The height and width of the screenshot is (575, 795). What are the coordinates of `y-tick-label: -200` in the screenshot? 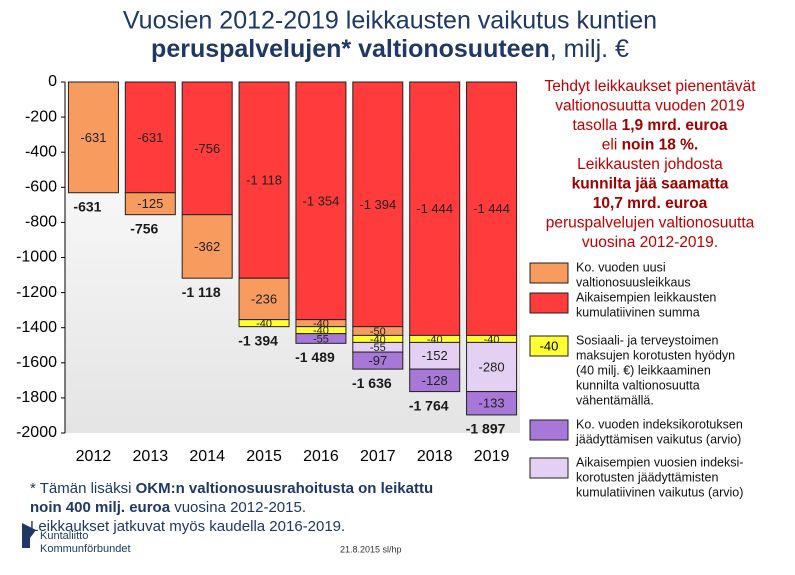 It's located at (41, 116).